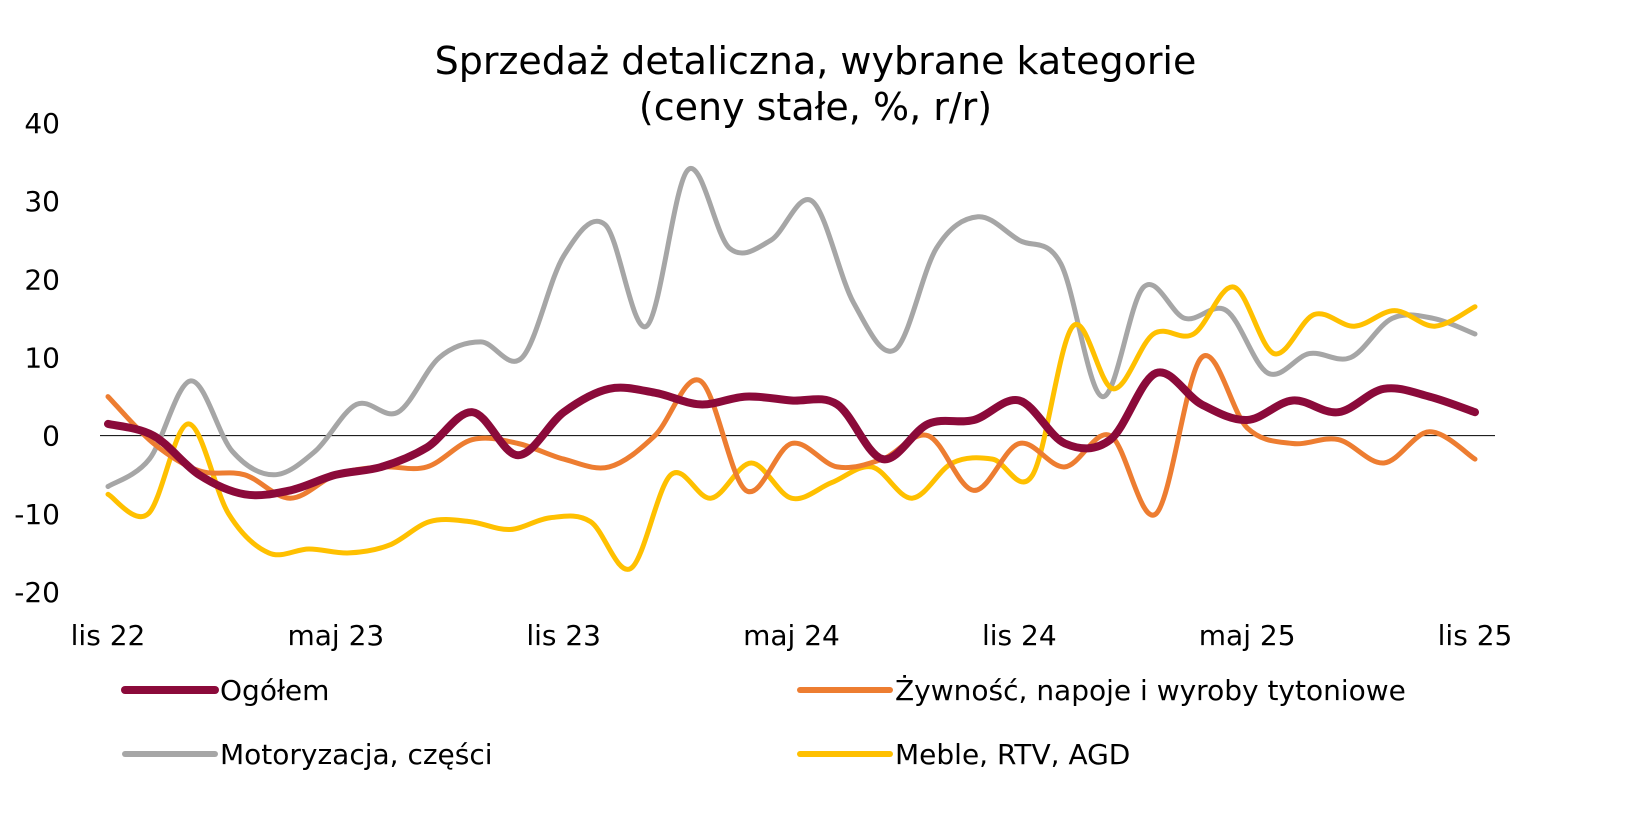 The image size is (1631, 835). What do you see at coordinates (274, 690) in the screenshot?
I see `legend-label: Ogółem` at bounding box center [274, 690].